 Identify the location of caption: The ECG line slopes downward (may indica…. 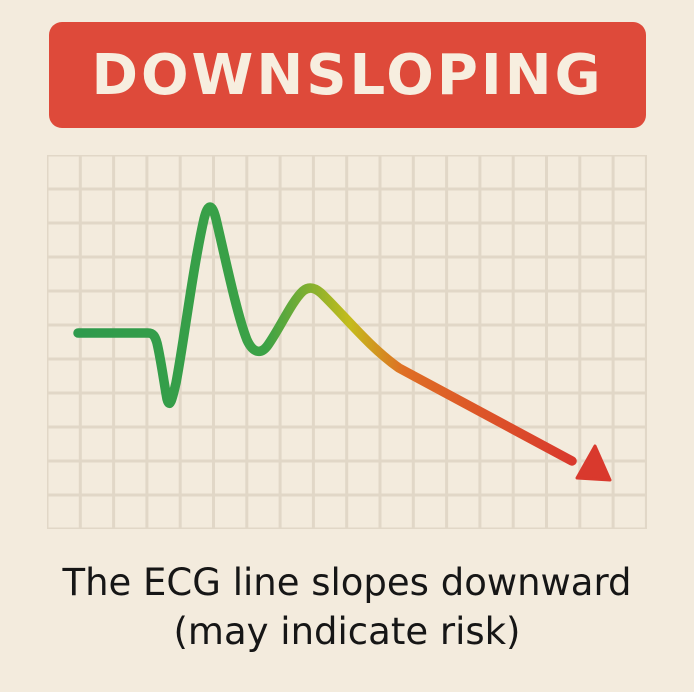
(347, 607).